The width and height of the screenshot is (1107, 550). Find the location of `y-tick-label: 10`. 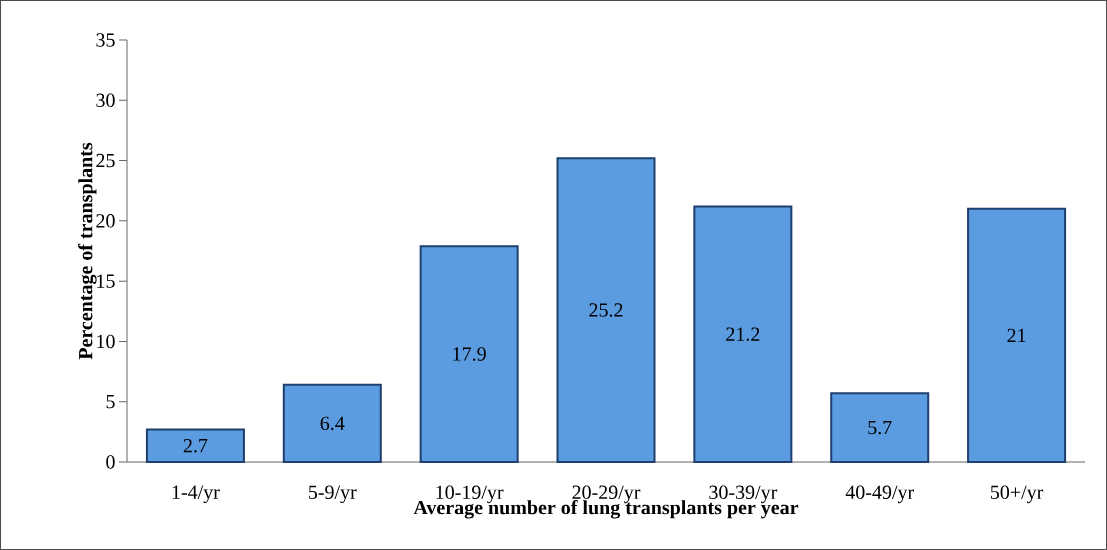

y-tick-label: 10 is located at coordinates (106, 341).